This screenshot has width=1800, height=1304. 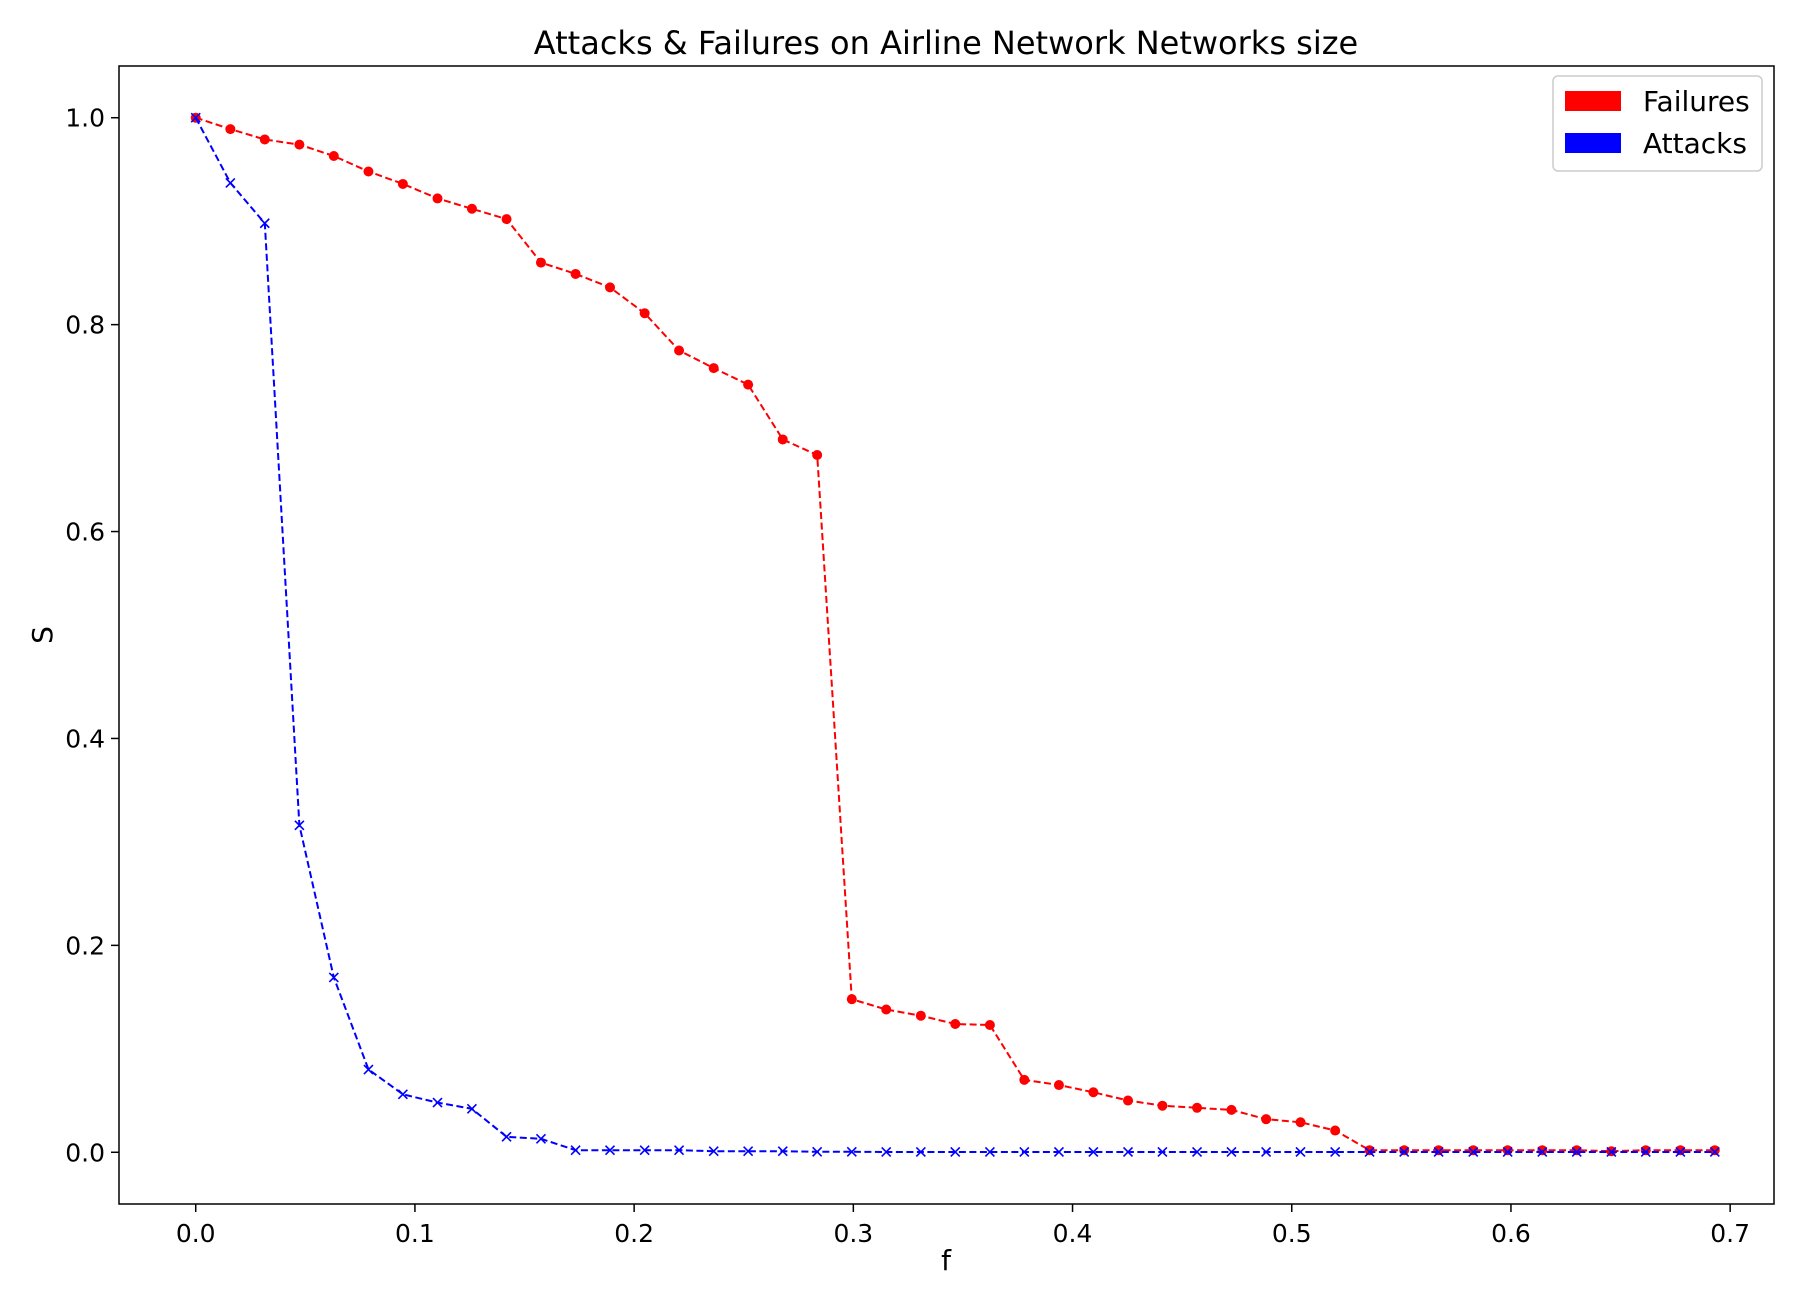 What do you see at coordinates (1696, 101) in the screenshot?
I see `legend-label-failures: Failures` at bounding box center [1696, 101].